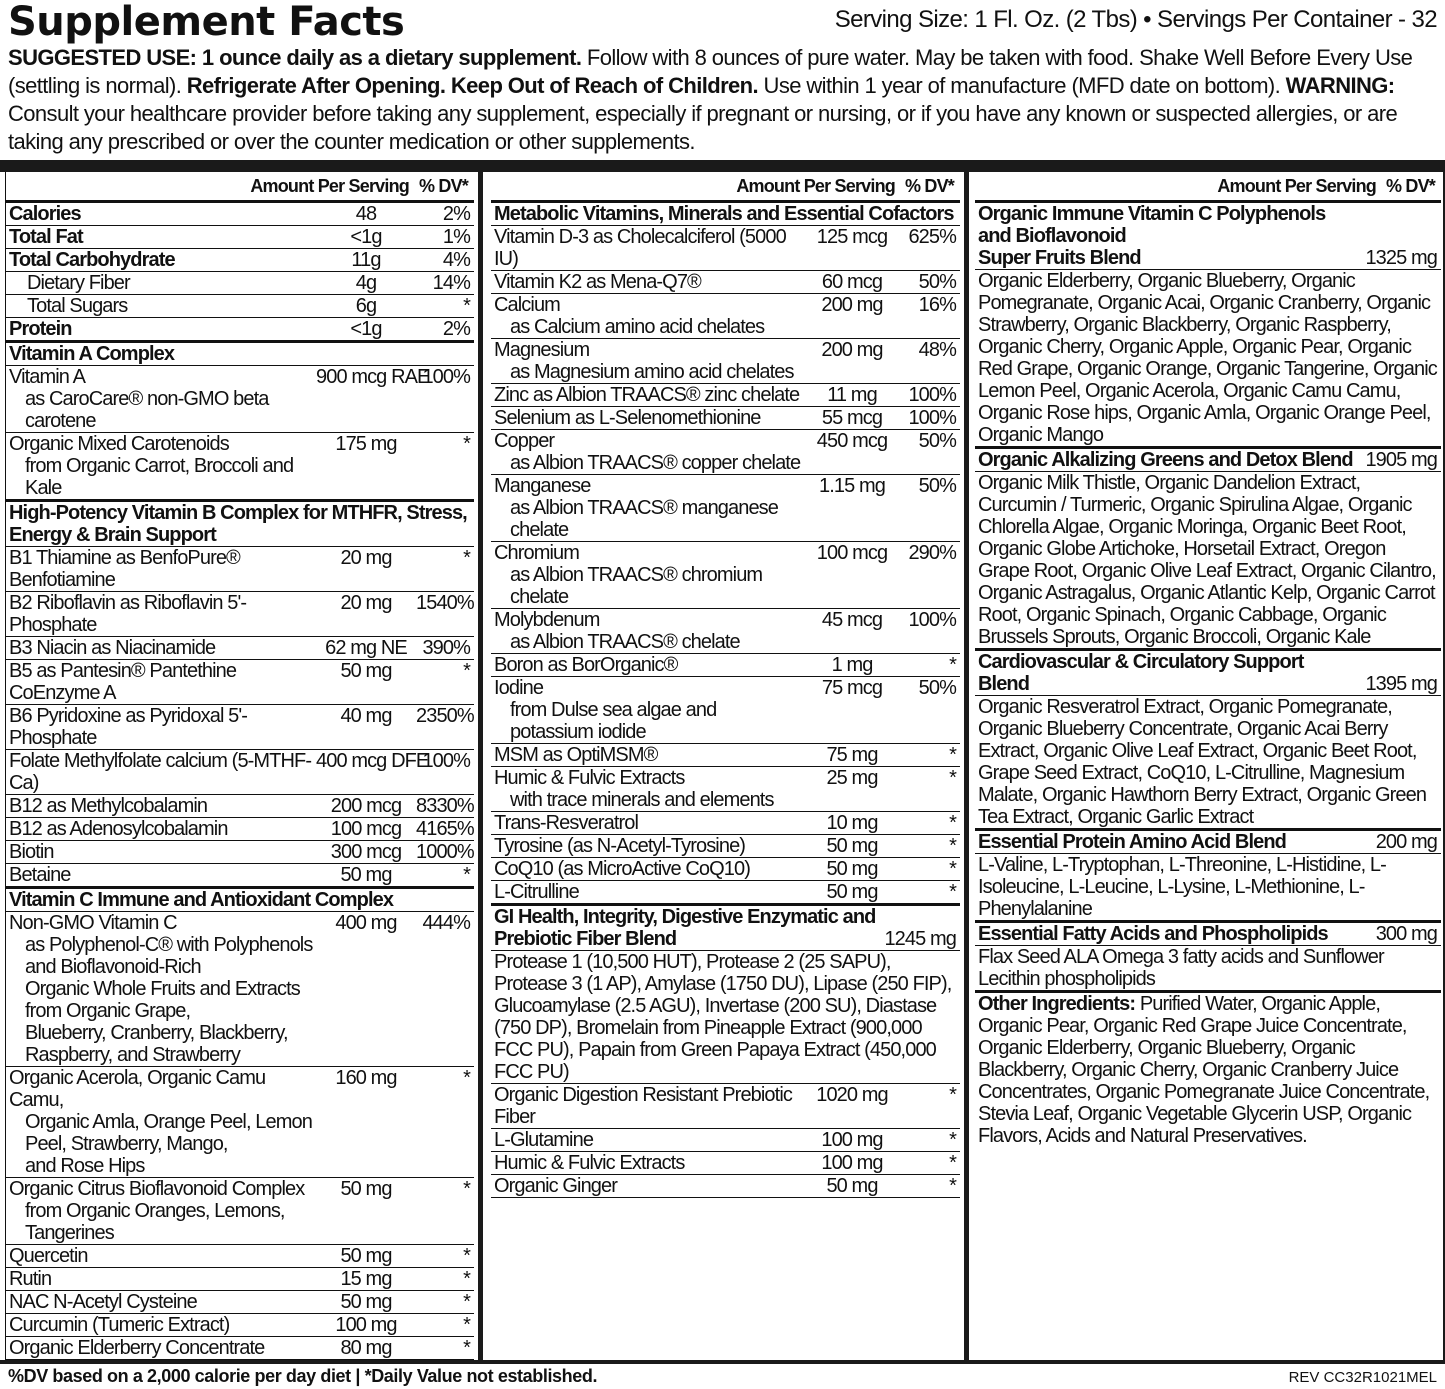 The height and width of the screenshot is (1389, 1445). What do you see at coordinates (113, 535) in the screenshot?
I see `nutrient-detail: Energy & Brain Support` at bounding box center [113, 535].